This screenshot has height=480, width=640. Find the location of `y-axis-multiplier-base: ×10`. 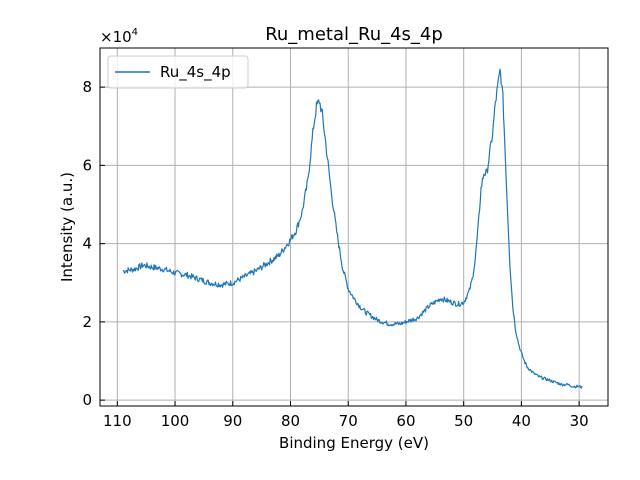

y-axis-multiplier-base: ×10 is located at coordinates (116, 37).